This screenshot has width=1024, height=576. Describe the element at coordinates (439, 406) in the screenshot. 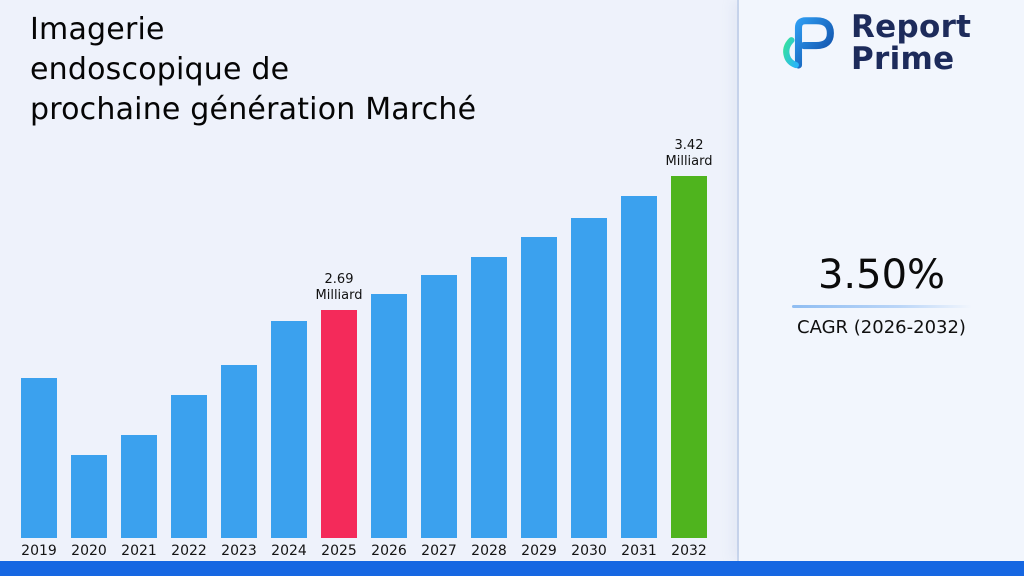

I see `bar-2027` at that location.